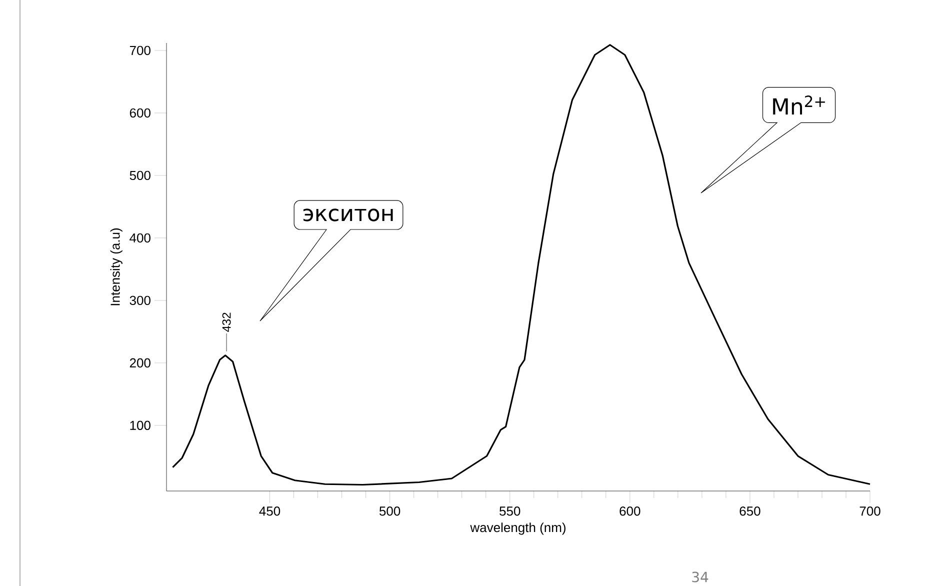 This screenshot has height=586, width=928. What do you see at coordinates (140, 425) in the screenshot?
I see `y-tick-label: 100` at bounding box center [140, 425].